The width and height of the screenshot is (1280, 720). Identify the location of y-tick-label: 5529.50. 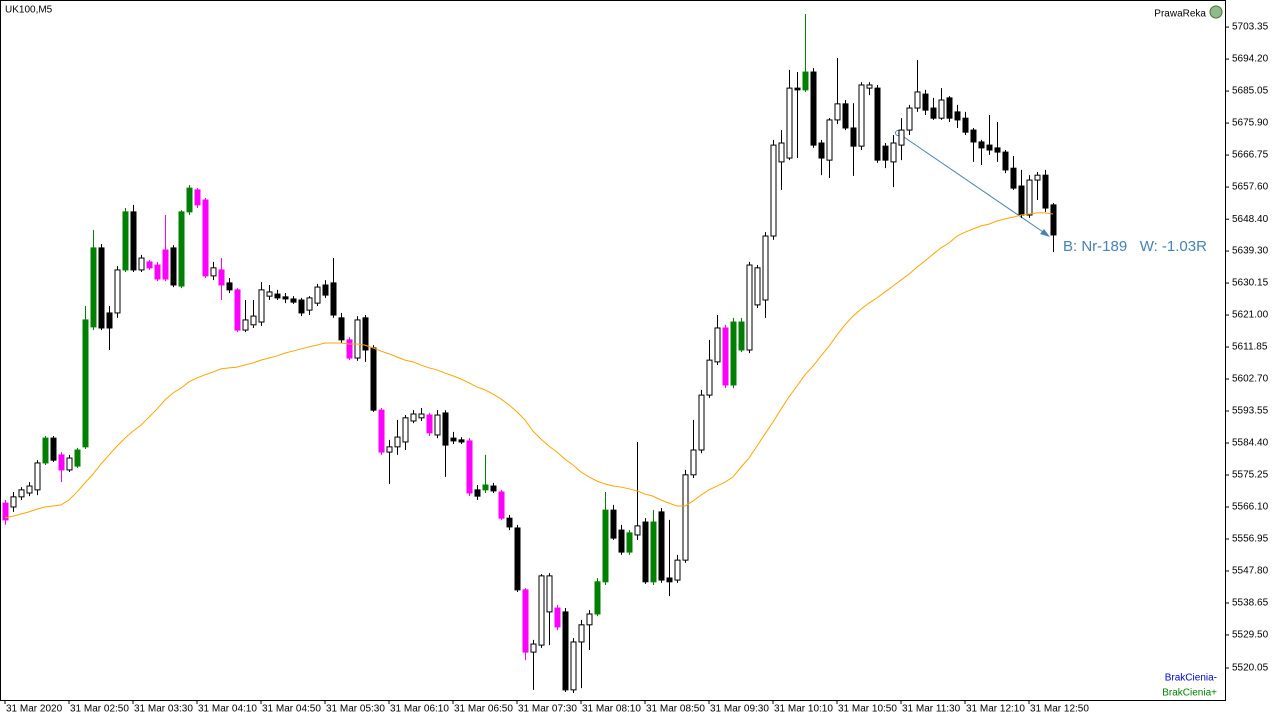
(1250, 635).